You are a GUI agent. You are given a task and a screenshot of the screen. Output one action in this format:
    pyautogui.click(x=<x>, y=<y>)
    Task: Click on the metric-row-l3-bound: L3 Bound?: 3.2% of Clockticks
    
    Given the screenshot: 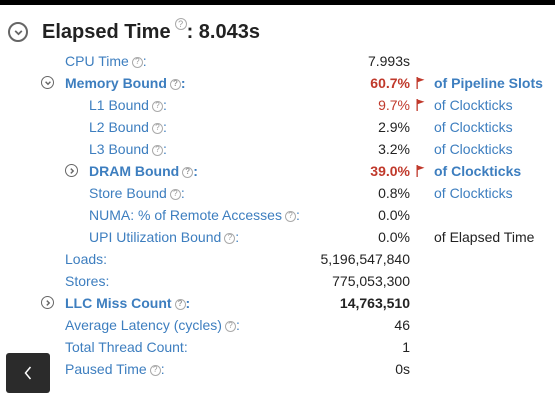 What is the action you would take?
    pyautogui.click(x=277, y=149)
    